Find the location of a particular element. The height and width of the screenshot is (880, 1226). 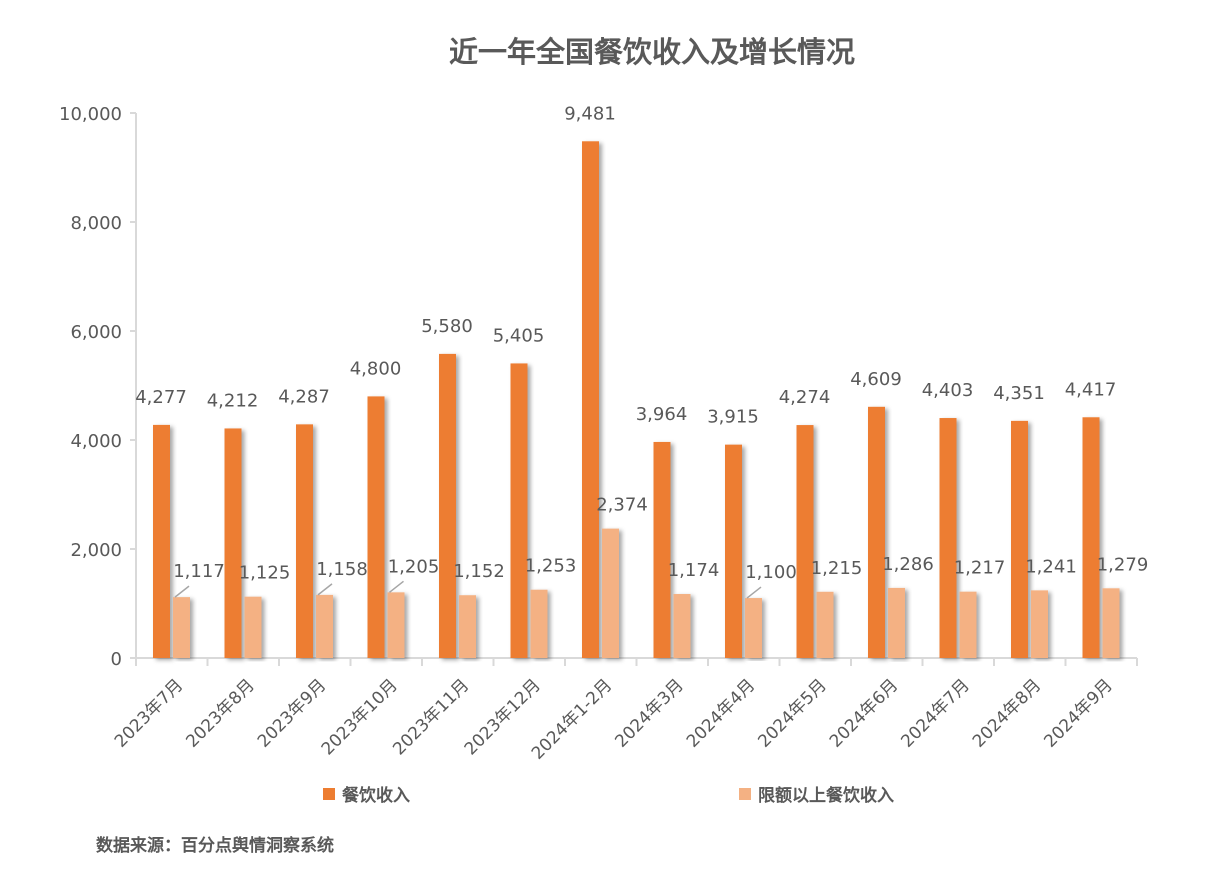

data-label-series-2: 1,158 is located at coordinates (342, 569).